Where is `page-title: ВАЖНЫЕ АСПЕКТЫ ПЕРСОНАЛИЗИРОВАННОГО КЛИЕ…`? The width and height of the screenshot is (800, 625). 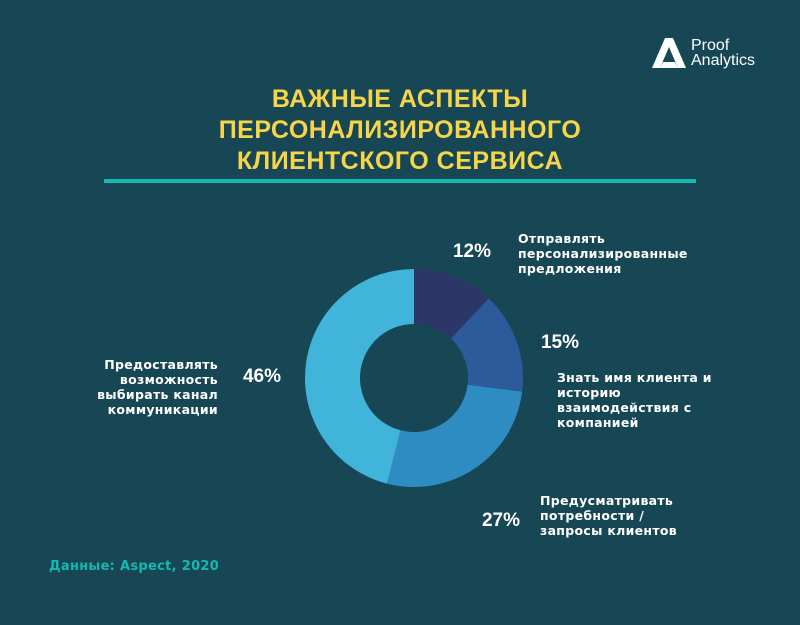 page-title: ВАЖНЫЕ АСПЕКТЫ ПЕРСОНАЛИЗИРОВАННОГО КЛИЕ… is located at coordinates (400, 130).